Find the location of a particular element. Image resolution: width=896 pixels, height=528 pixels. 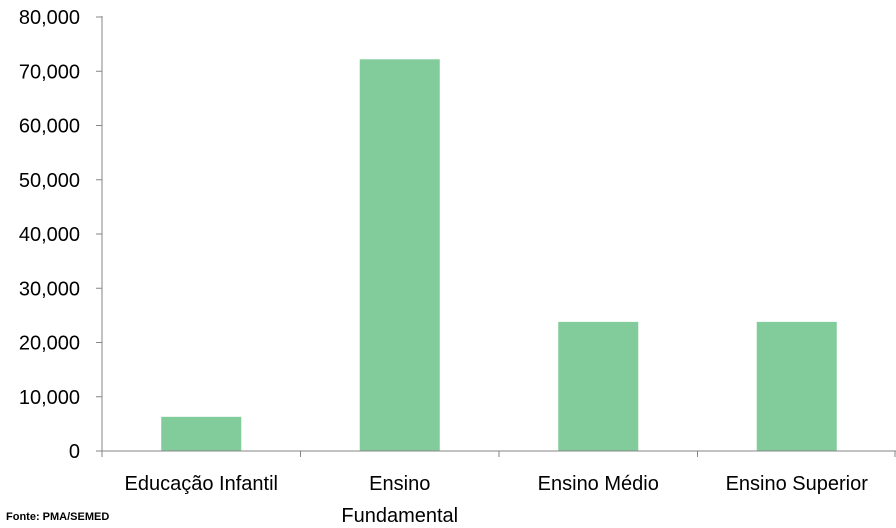

x-tick-label: Educação Infantil is located at coordinates (201, 484).